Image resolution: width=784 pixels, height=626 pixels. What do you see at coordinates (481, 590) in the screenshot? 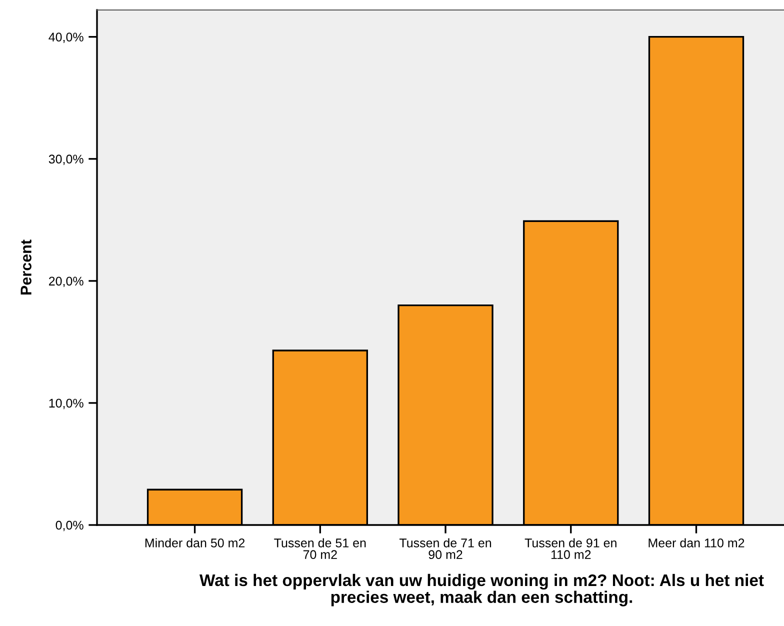
I see `x-axis-title: Wat is het oppervlak van uw huidige woning in m2? Noot: Als u het niet precies weet, maak dan een schatting.` at bounding box center [481, 590].